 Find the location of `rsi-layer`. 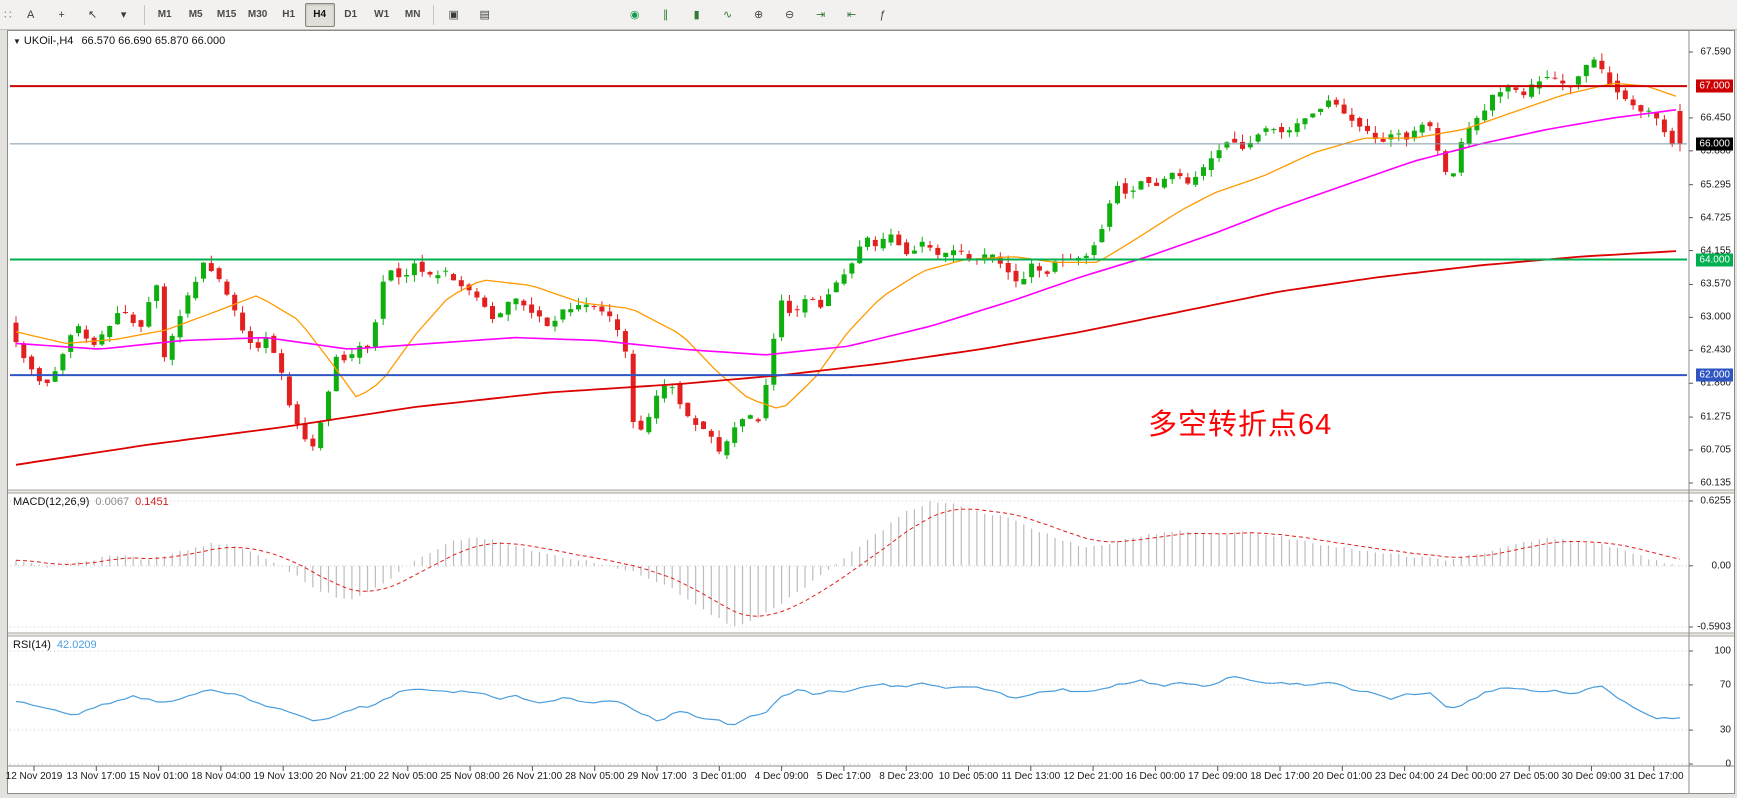

rsi-layer is located at coordinates (848, 700).